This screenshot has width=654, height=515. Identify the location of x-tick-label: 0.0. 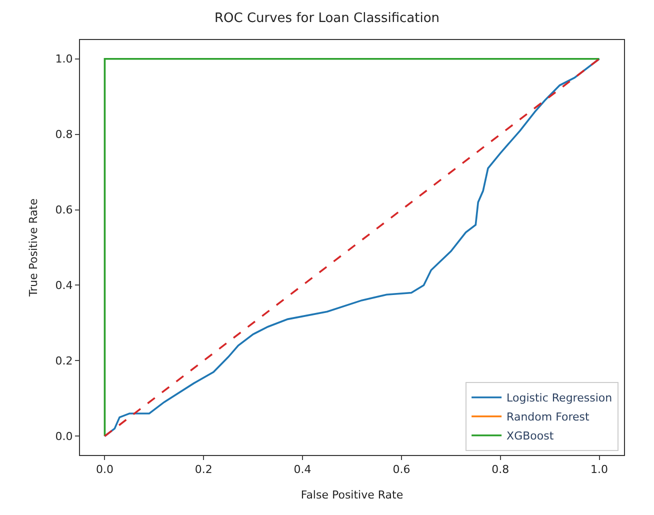
(105, 469).